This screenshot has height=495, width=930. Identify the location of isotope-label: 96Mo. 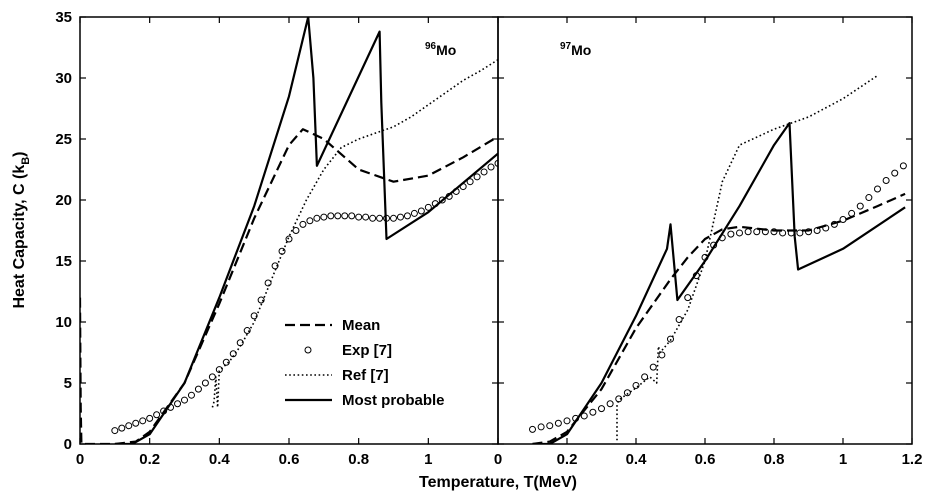
(440, 49).